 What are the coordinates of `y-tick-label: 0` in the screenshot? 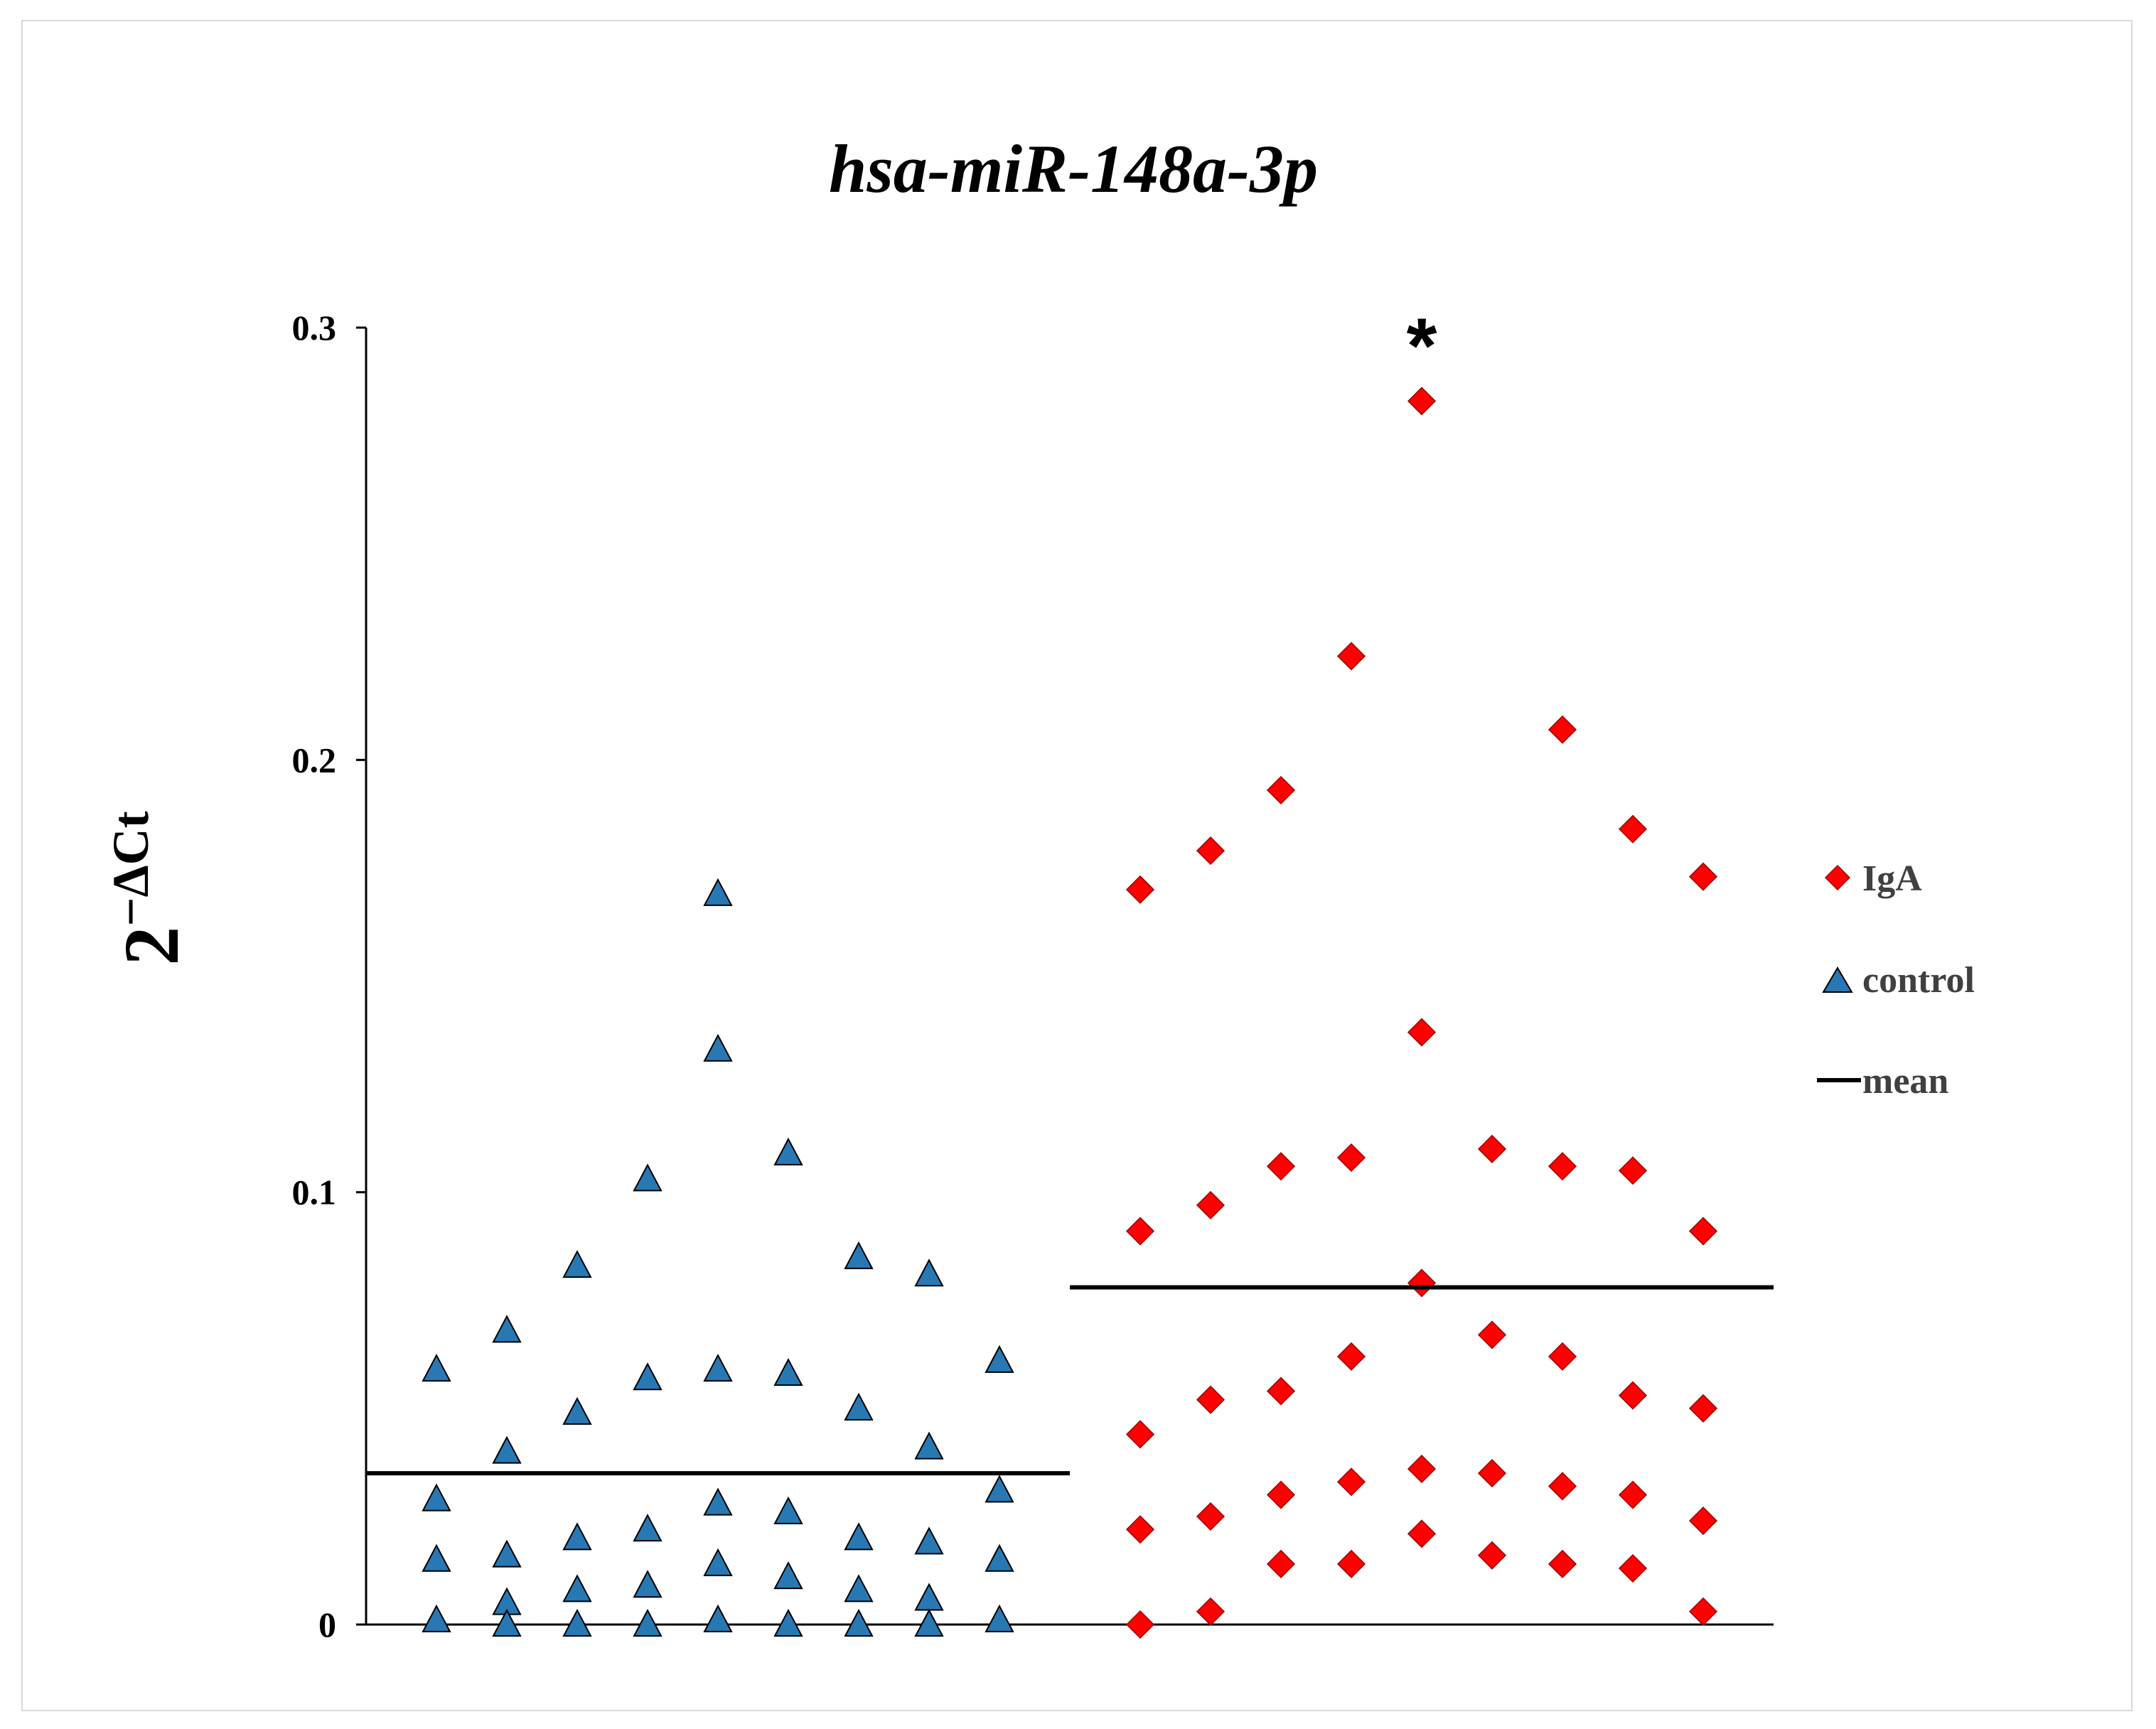 It's located at (327, 1624).